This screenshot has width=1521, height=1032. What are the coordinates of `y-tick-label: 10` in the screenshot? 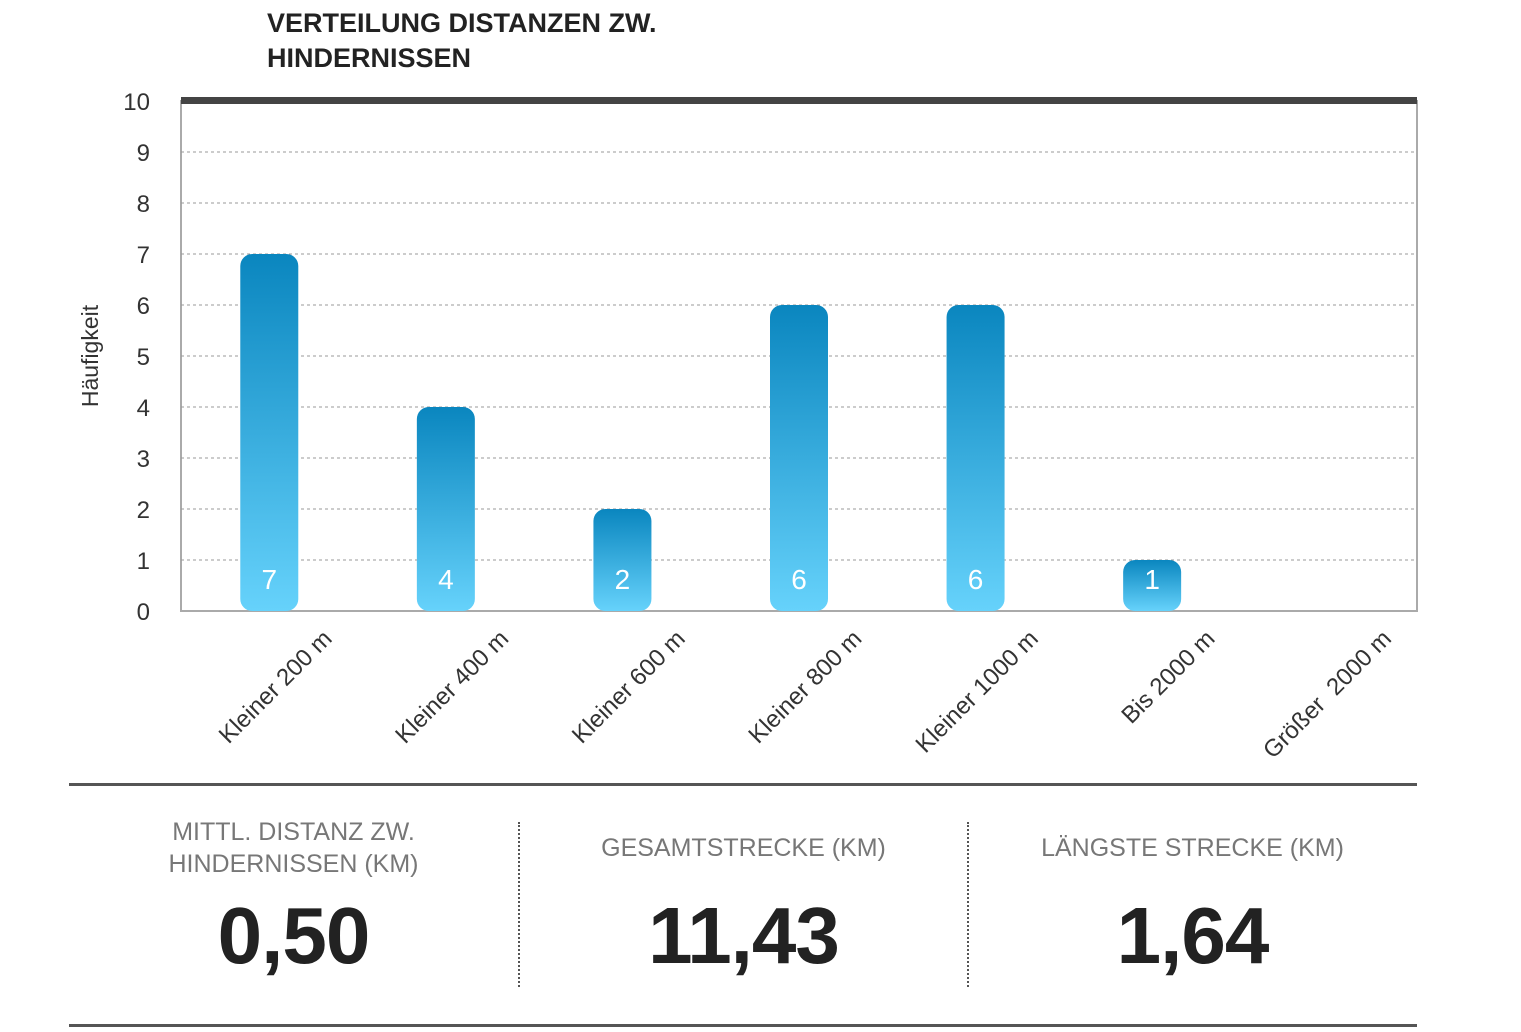 It's located at (136, 102).